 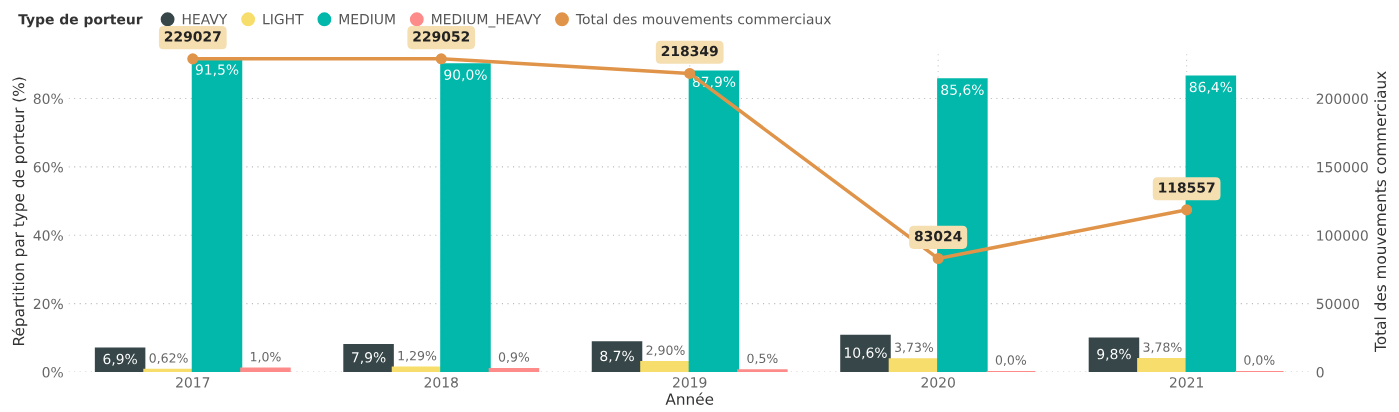 What do you see at coordinates (1162, 348) in the screenshot?
I see `data-label: 3,78%` at bounding box center [1162, 348].